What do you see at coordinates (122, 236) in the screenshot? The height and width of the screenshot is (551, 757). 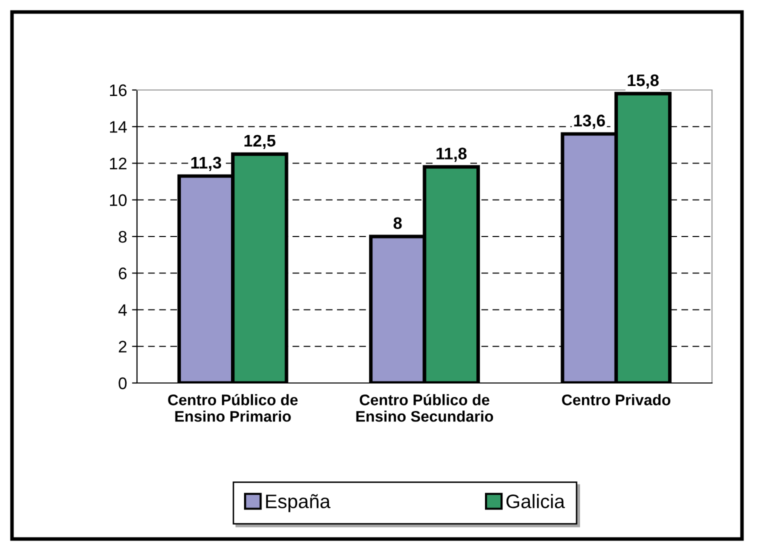 I see `y-tick-label: 8` at bounding box center [122, 236].